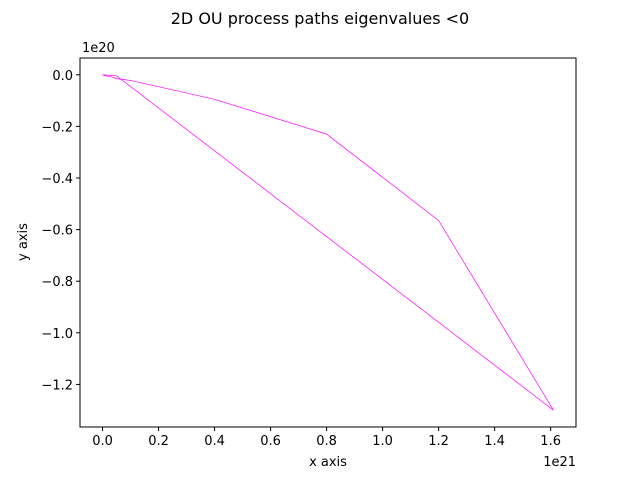 The width and height of the screenshot is (640, 480). What do you see at coordinates (62, 76) in the screenshot?
I see `y-tick-label: 0.0` at bounding box center [62, 76].